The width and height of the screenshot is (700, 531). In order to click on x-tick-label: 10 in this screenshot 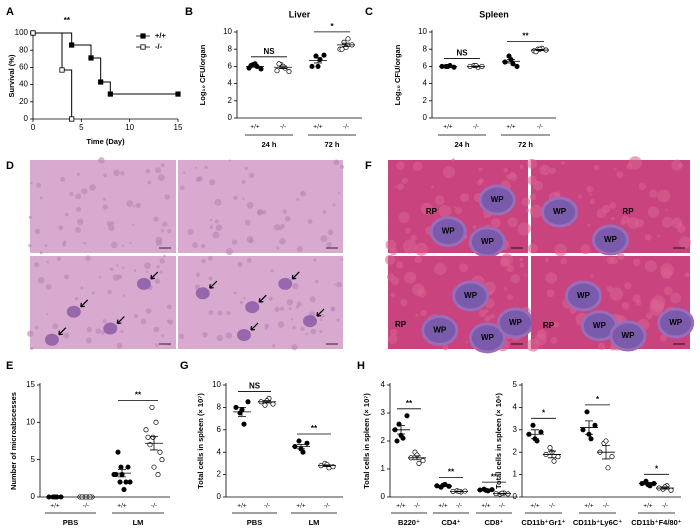, I will do `click(129, 127)`.